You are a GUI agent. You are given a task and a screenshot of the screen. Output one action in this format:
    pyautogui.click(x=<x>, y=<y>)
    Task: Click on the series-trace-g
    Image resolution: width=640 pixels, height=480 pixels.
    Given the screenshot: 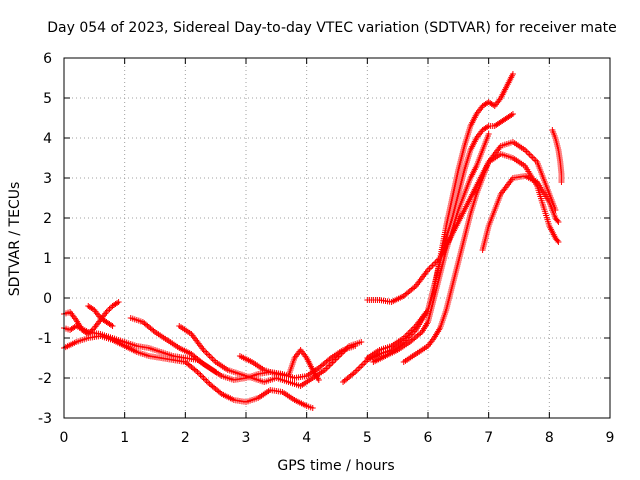 What is the action you would take?
    pyautogui.click(x=279, y=365)
    